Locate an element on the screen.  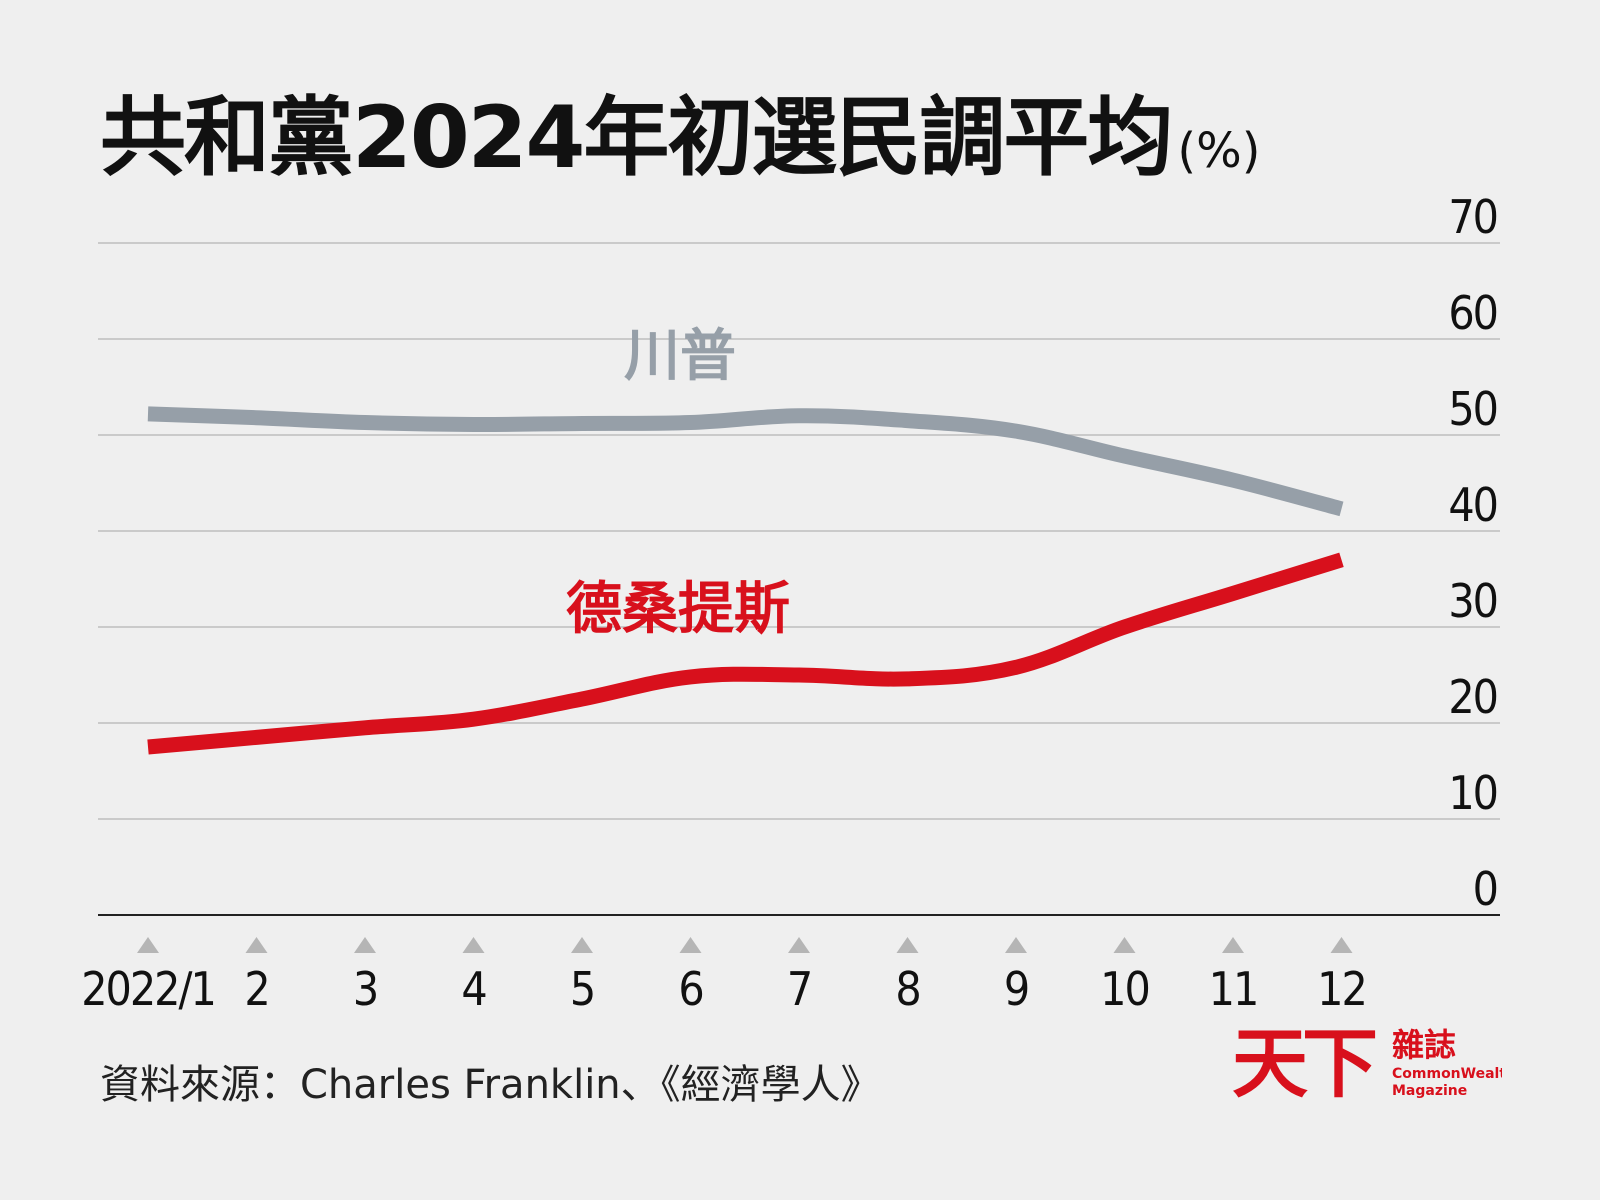
x-tick-label: 10 is located at coordinates (1124, 989).